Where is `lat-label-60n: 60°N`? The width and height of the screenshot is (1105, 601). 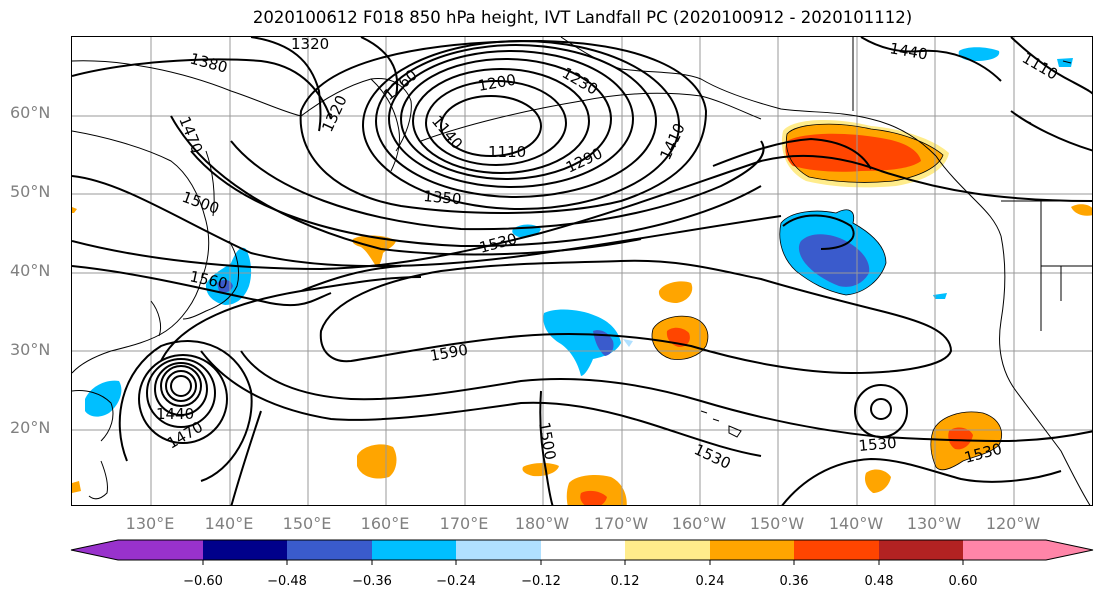
lat-label-60n: 60°N is located at coordinates (30, 112).